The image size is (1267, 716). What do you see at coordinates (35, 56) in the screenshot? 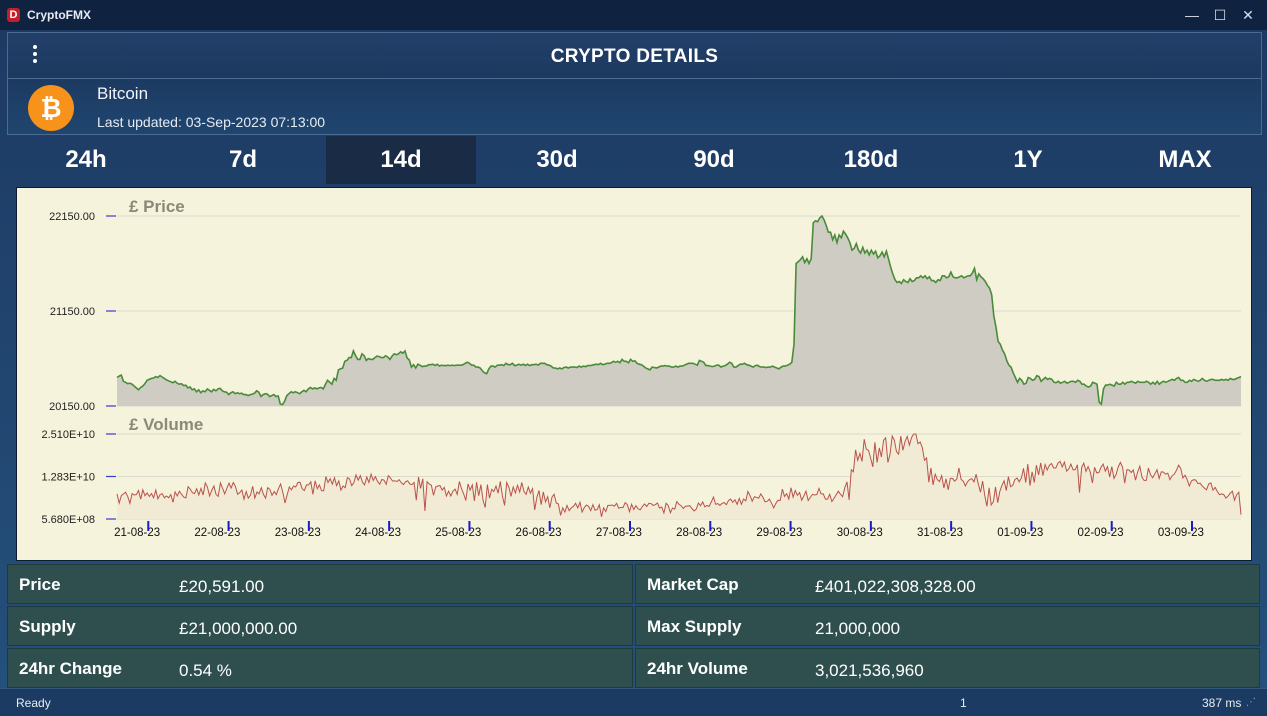
I see `kebab-menu-icon` at bounding box center [35, 56].